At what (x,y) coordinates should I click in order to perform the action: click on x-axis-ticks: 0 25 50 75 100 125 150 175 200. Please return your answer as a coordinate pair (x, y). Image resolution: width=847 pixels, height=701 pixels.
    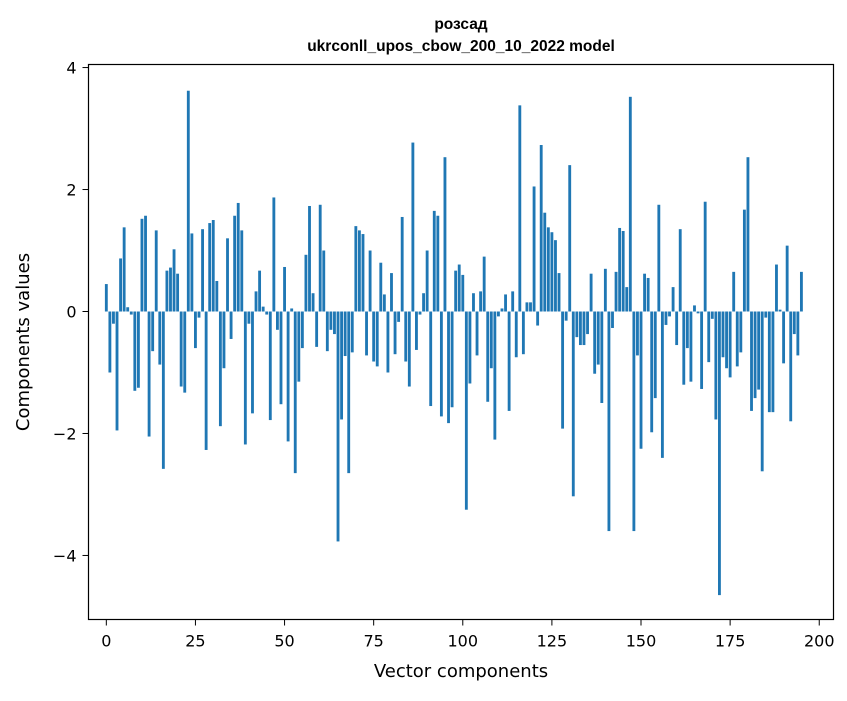
    Looking at the image, I should click on (468, 635).